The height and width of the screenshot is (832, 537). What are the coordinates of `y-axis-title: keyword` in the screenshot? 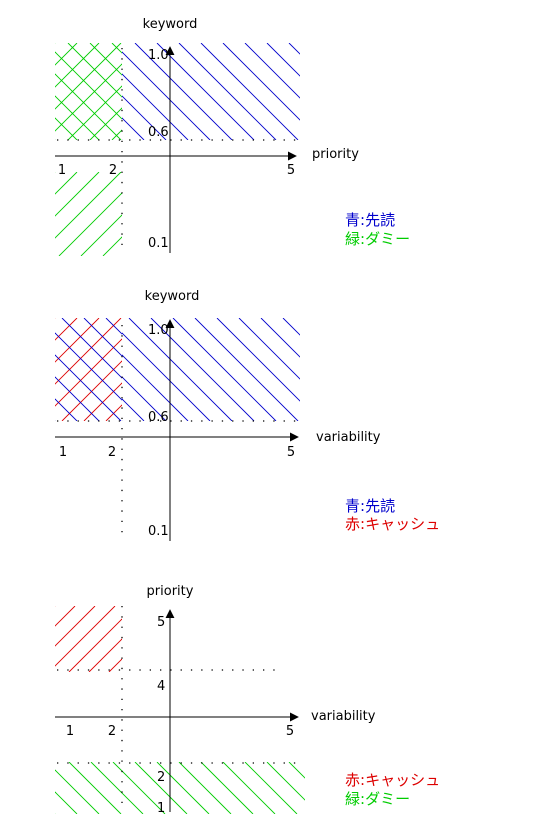 It's located at (170, 24).